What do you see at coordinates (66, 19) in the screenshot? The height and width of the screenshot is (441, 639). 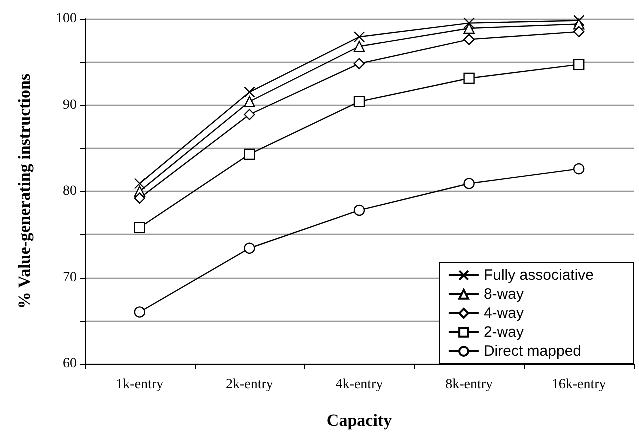 I see `y-tick-label: 100` at bounding box center [66, 19].